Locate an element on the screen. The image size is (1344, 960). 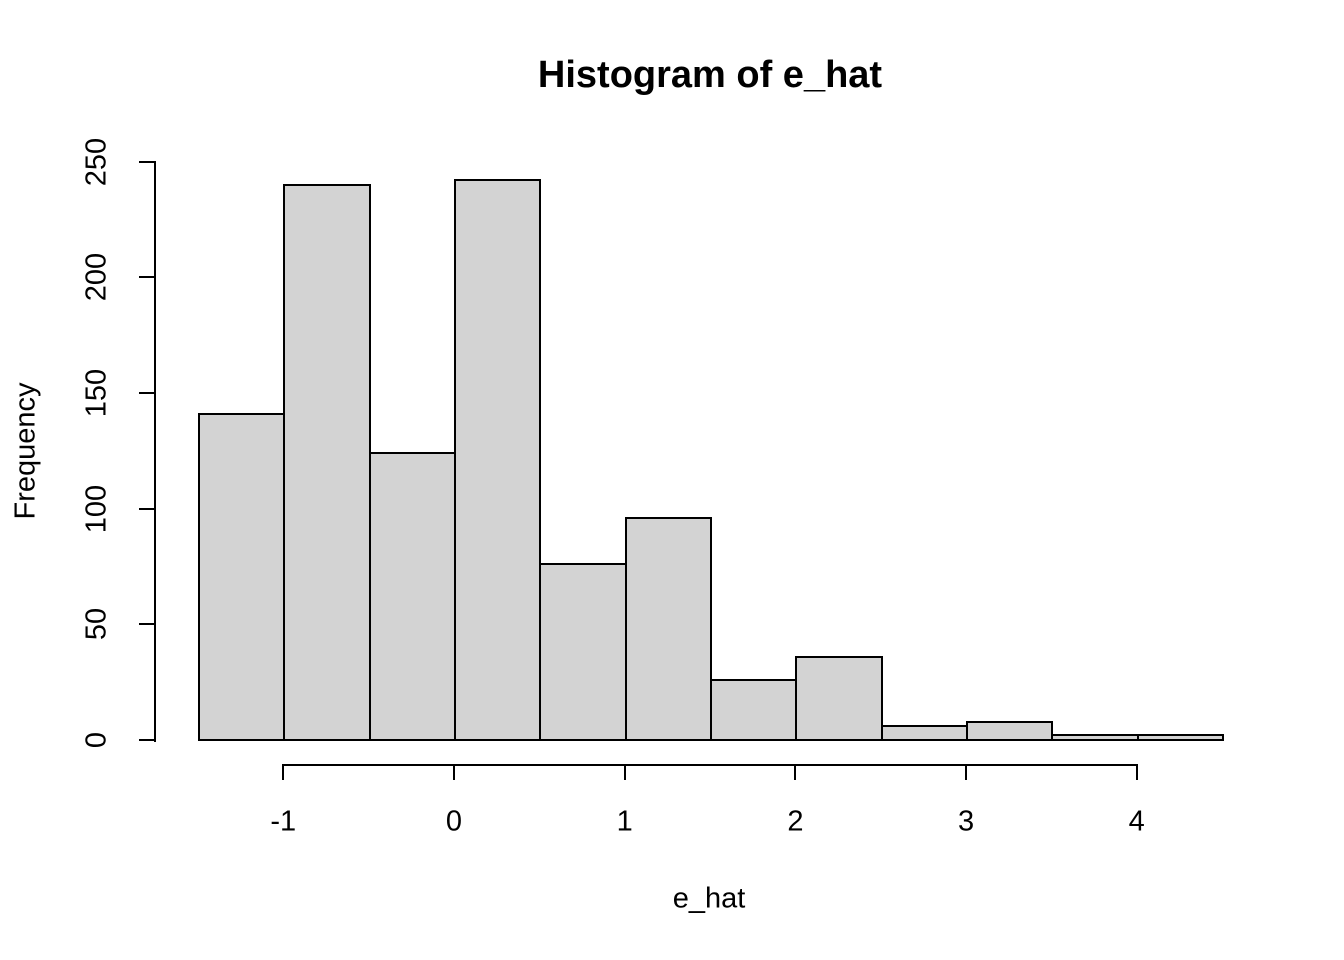
chart-title: Histogram of e_hat is located at coordinates (710, 75).